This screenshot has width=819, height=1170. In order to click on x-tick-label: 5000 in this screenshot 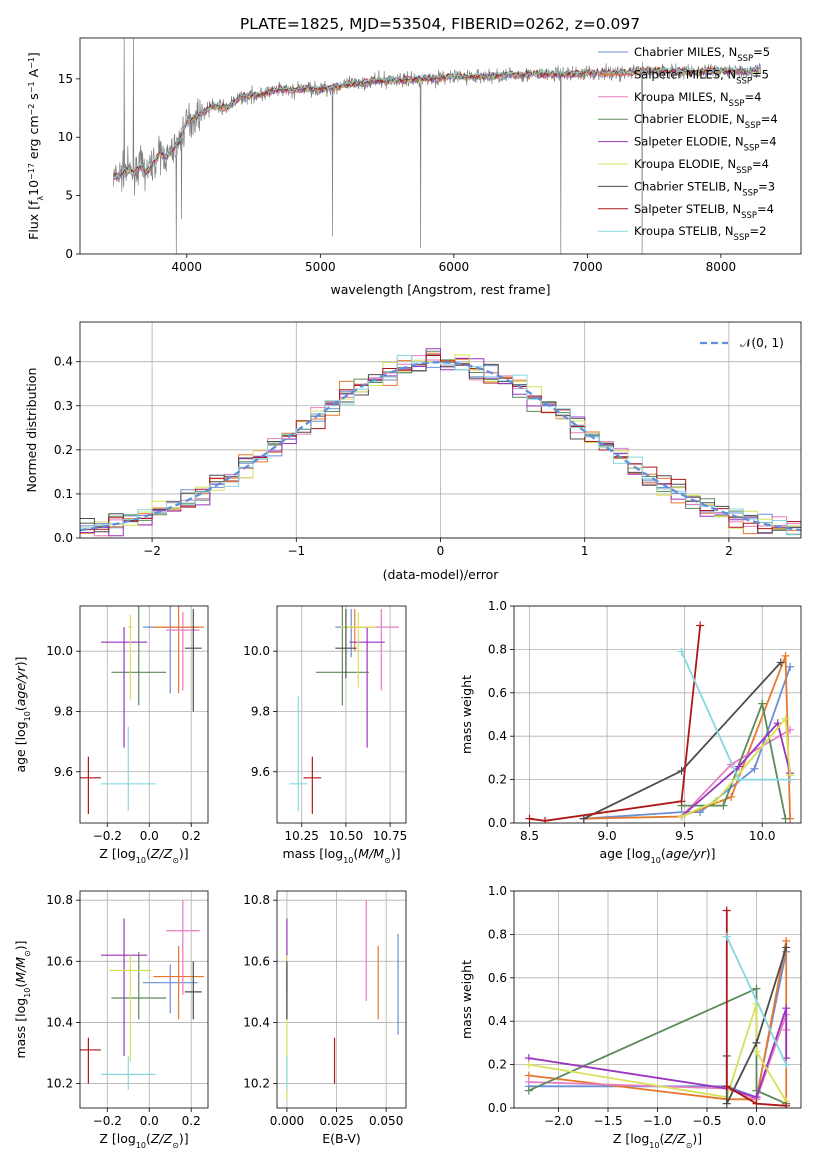, I will do `click(320, 267)`.